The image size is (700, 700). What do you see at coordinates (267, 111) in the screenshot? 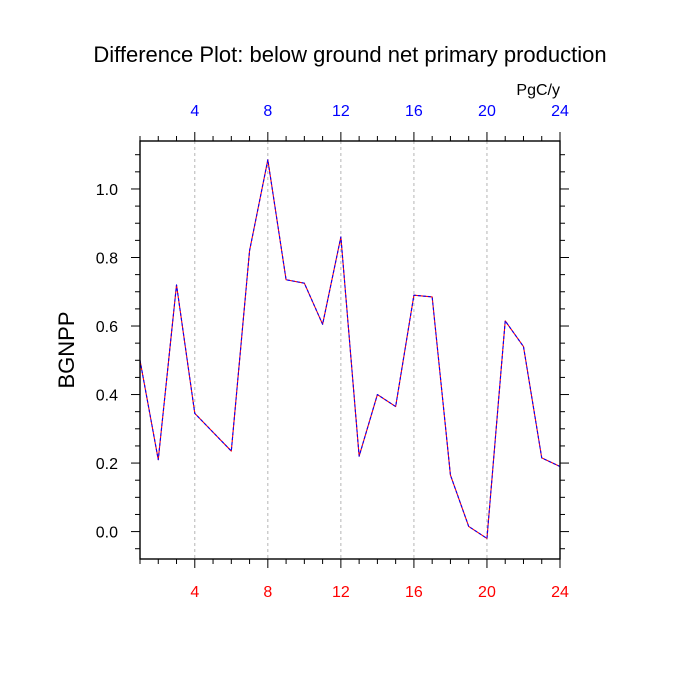
I see `x-top-tick-label-8: 8` at bounding box center [267, 111].